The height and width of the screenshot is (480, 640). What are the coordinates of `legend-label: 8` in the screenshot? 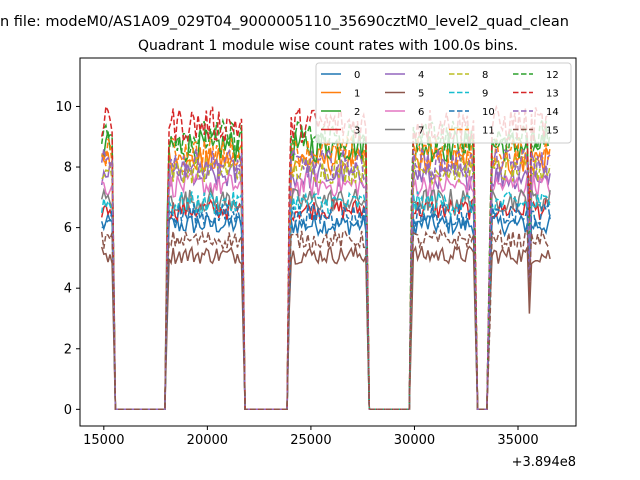 It's located at (485, 75).